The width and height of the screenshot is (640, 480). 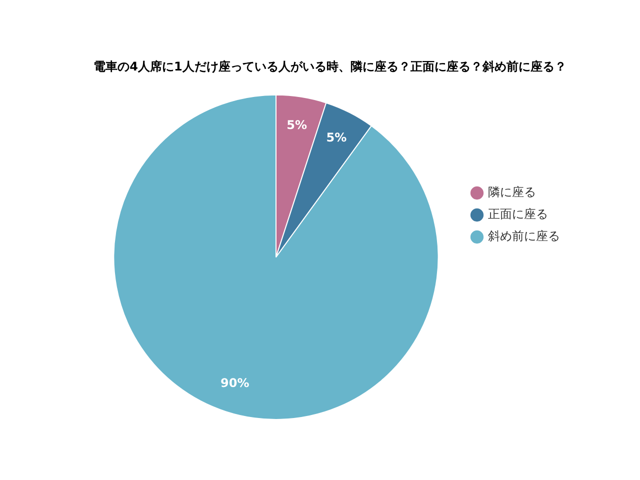 I want to click on data-label: 90%, so click(x=235, y=383).